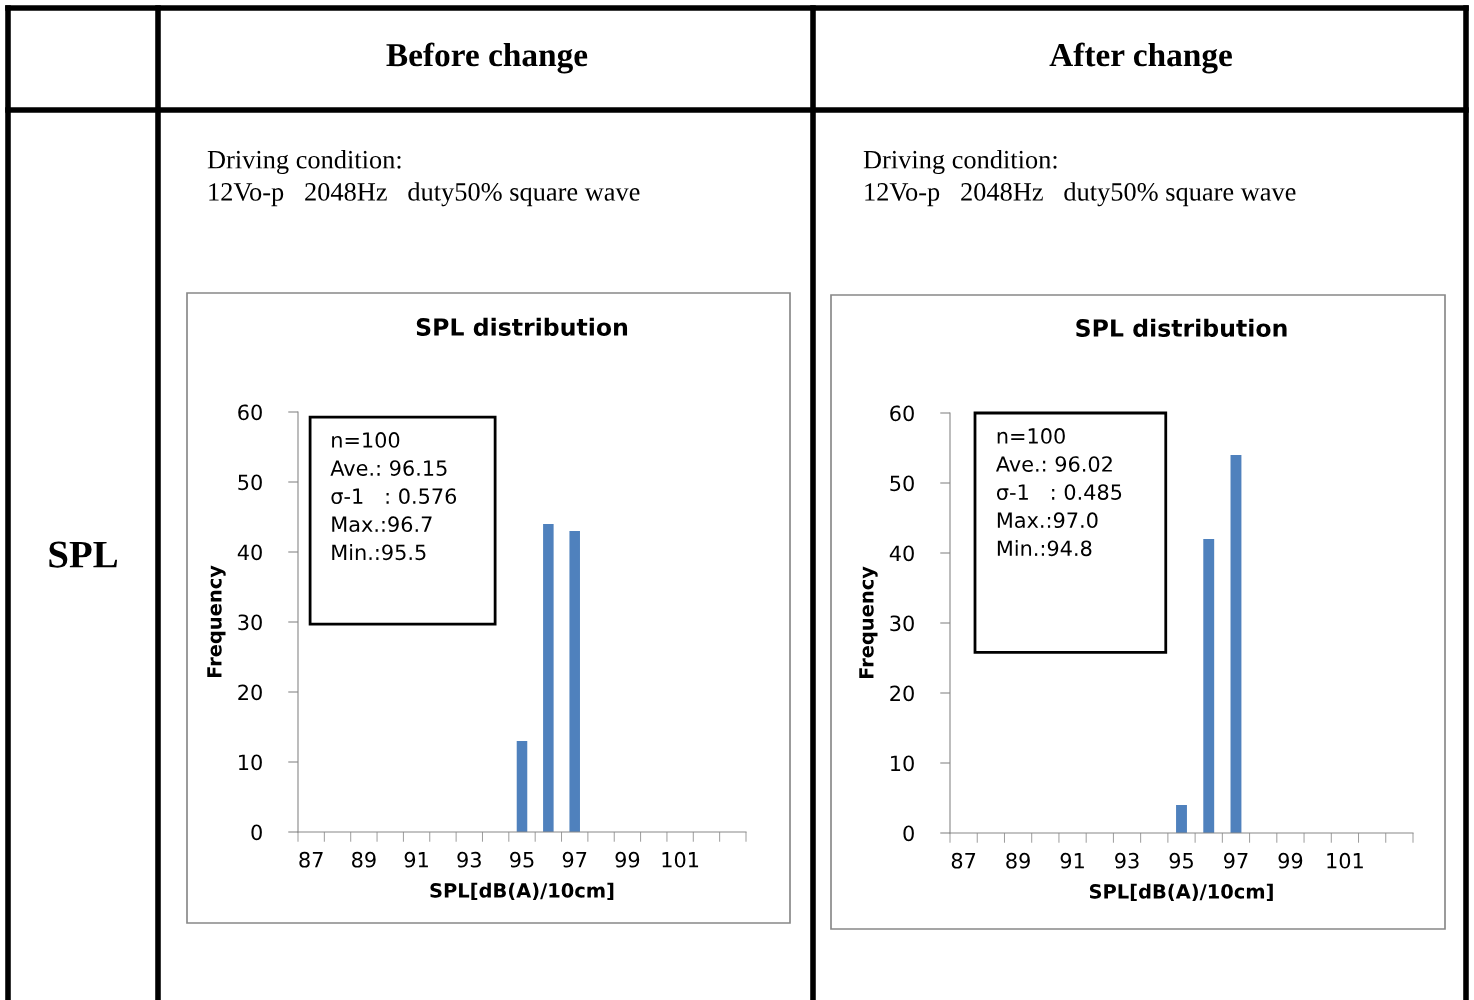 Image resolution: width=1474 pixels, height=1000 pixels. I want to click on annotation: n=100 Ave.: 96.02 σ-1 : 0.485 Max.:97.0 Min.:94.8, so click(1059, 492).